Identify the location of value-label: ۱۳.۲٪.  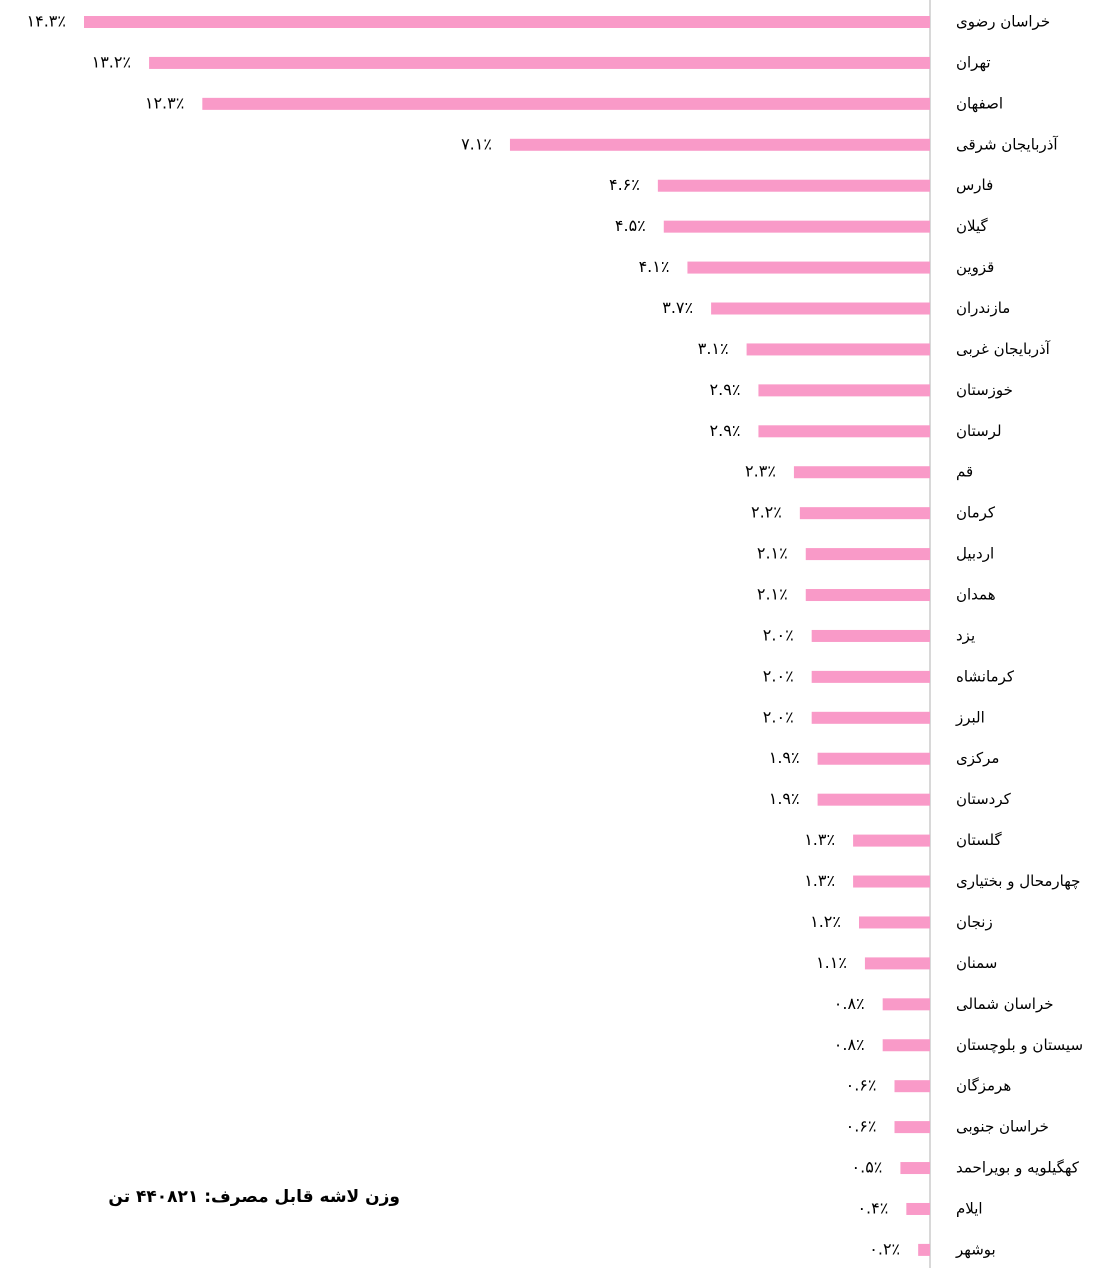
(111, 61).